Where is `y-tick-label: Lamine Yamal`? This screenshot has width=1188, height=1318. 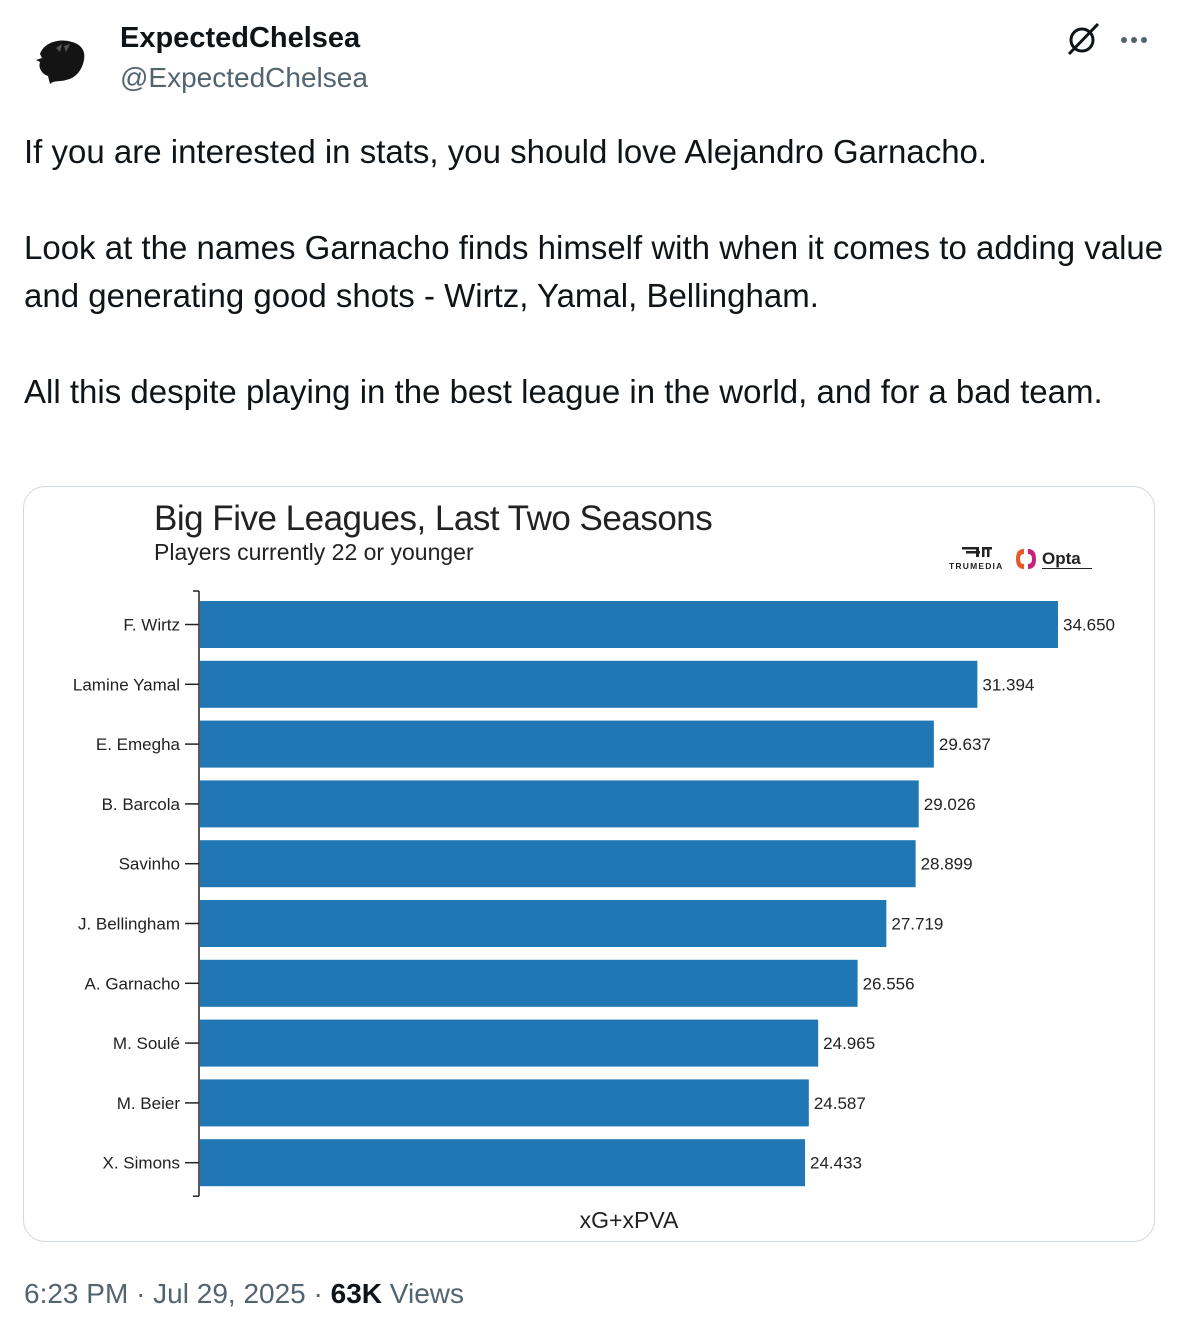 y-tick-label: Lamine Yamal is located at coordinates (126, 684).